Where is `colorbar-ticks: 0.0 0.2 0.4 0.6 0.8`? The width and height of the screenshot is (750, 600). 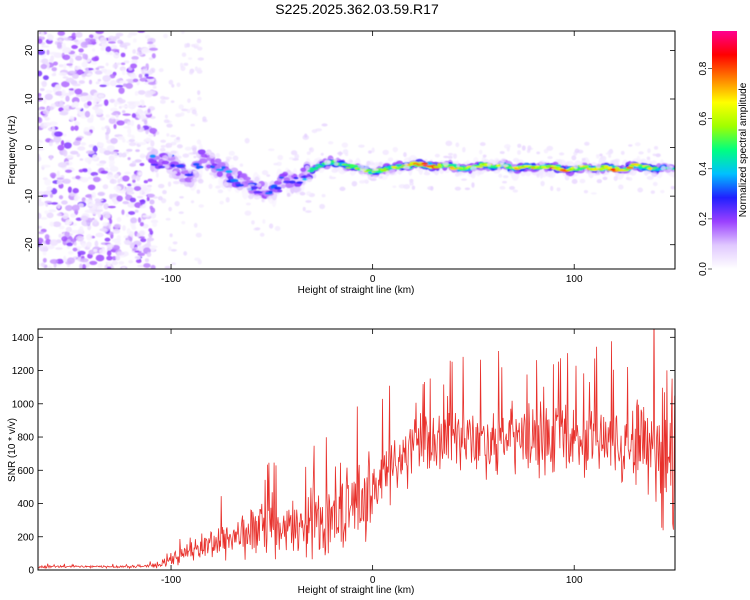 colorbar-ticks: 0.0 0.2 0.4 0.6 0.8 is located at coordinates (705, 168).